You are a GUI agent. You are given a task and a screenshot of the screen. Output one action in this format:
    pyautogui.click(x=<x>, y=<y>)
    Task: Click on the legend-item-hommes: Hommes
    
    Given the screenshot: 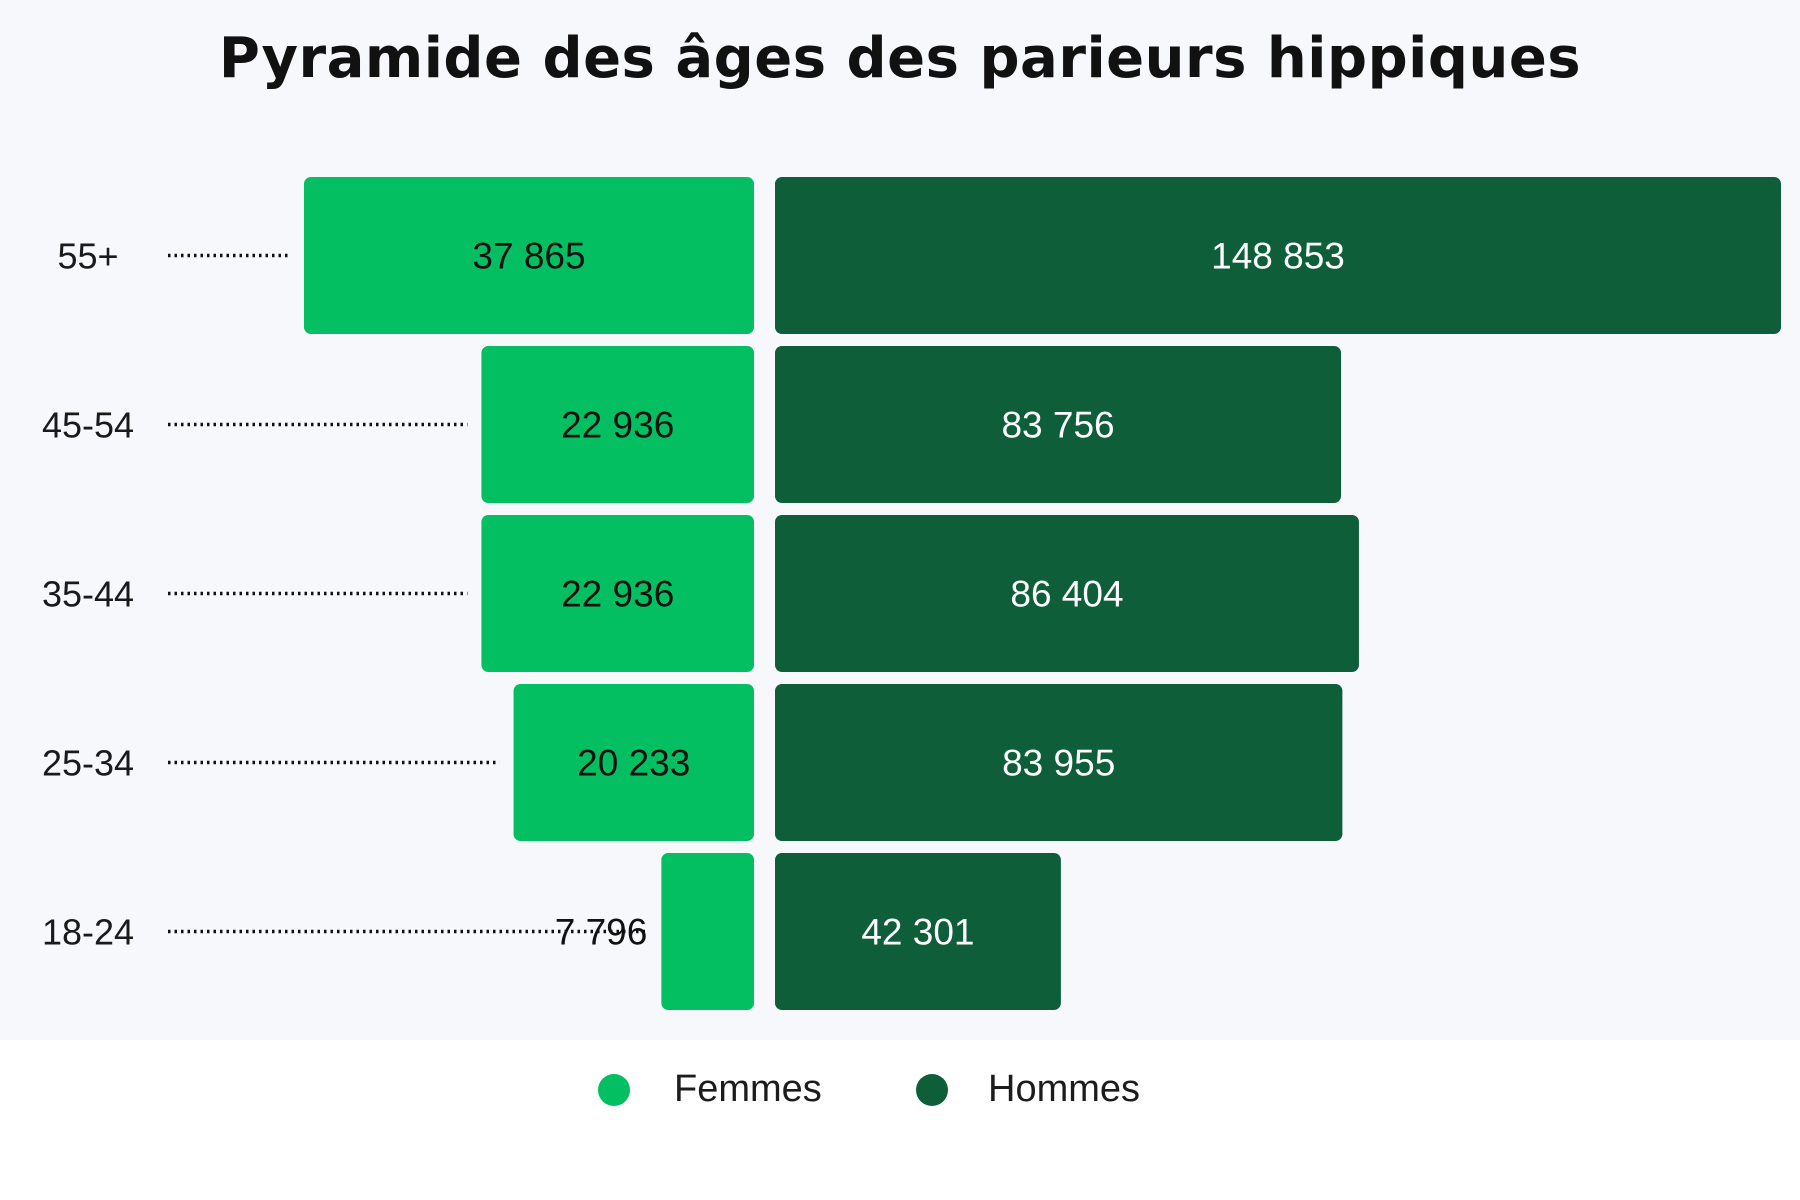 What is the action you would take?
    pyautogui.click(x=1028, y=1089)
    